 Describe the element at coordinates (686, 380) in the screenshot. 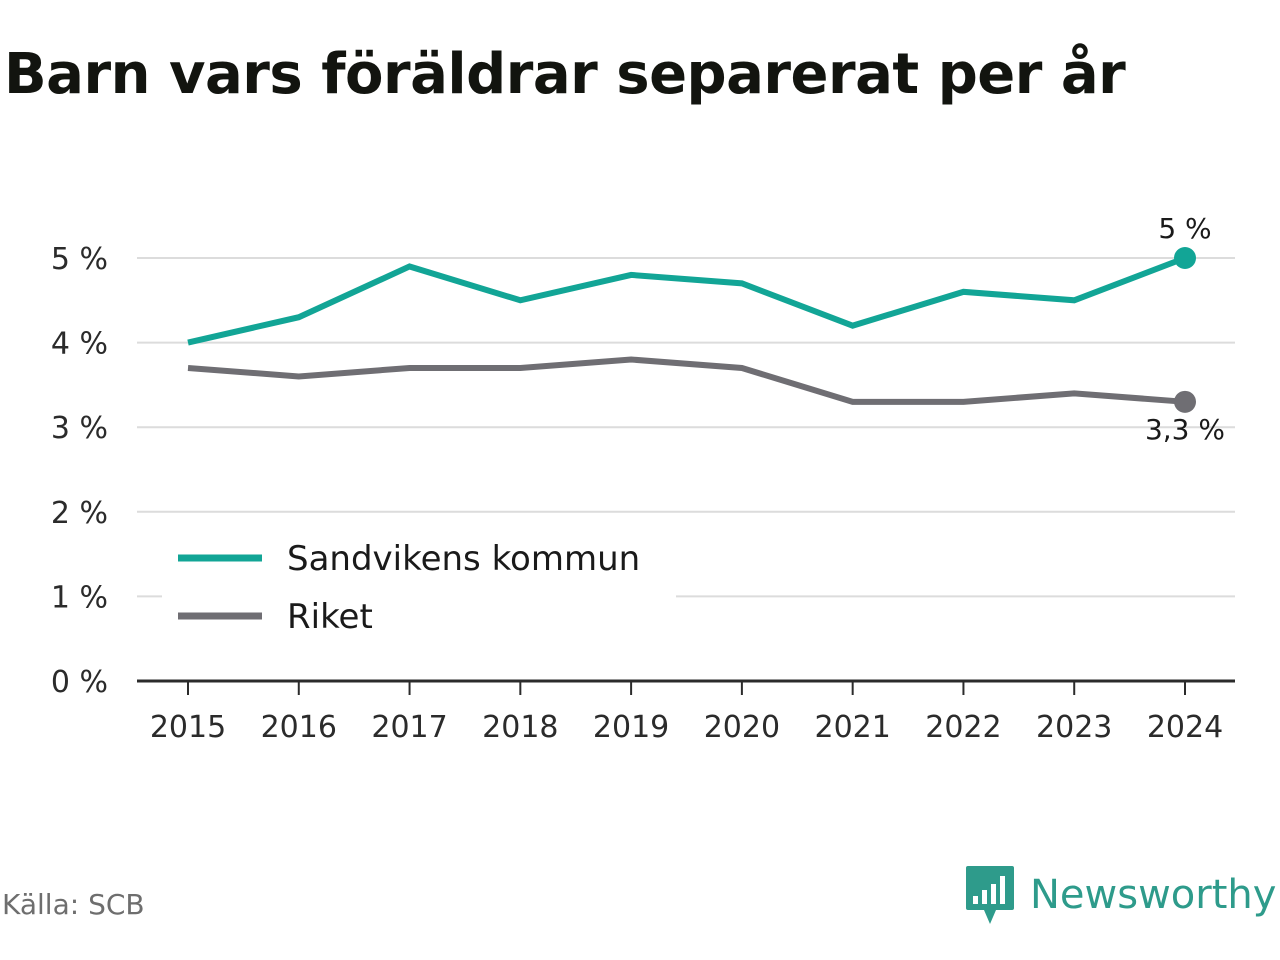

I see `series-line-riket` at that location.